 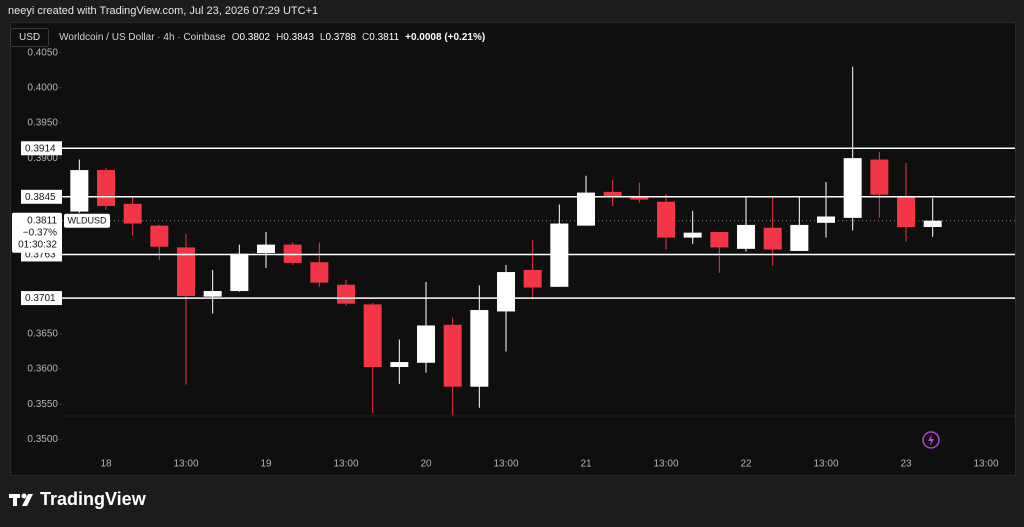 I want to click on brand: TradingView, so click(x=93, y=499).